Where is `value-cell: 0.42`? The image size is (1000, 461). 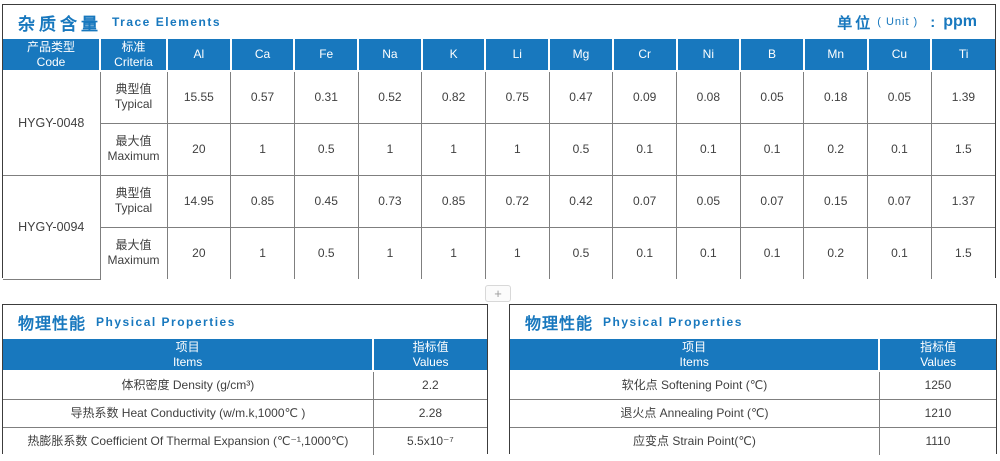 value-cell: 0.42 is located at coordinates (581, 201).